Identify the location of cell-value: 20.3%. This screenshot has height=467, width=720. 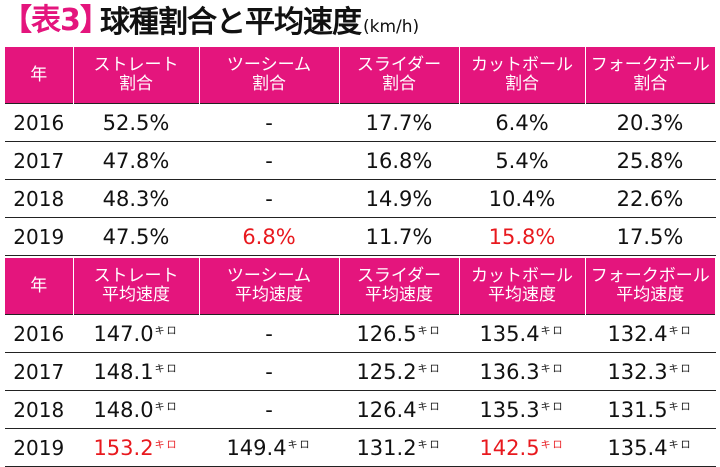
(650, 122).